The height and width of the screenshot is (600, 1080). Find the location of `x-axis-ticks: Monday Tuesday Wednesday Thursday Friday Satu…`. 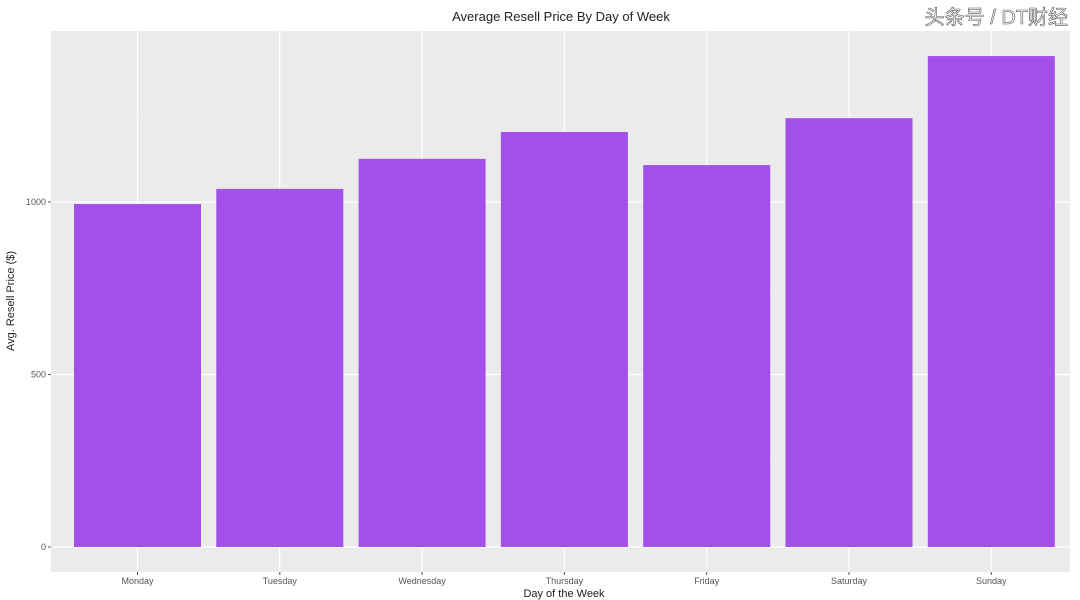

x-axis-ticks: Monday Tuesday Wednesday Thursday Friday Satu… is located at coordinates (564, 579).